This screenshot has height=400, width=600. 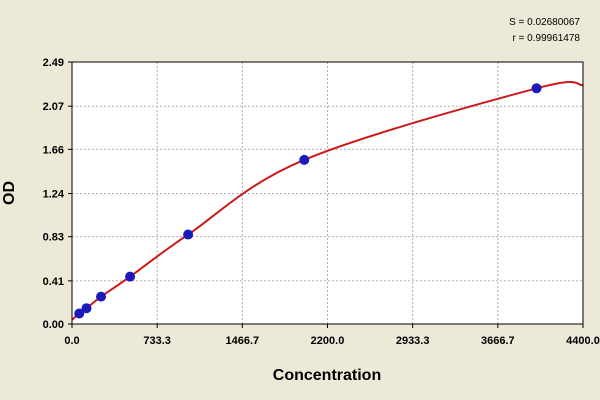 I want to click on x-tick-label: 2200.0, so click(x=328, y=341).